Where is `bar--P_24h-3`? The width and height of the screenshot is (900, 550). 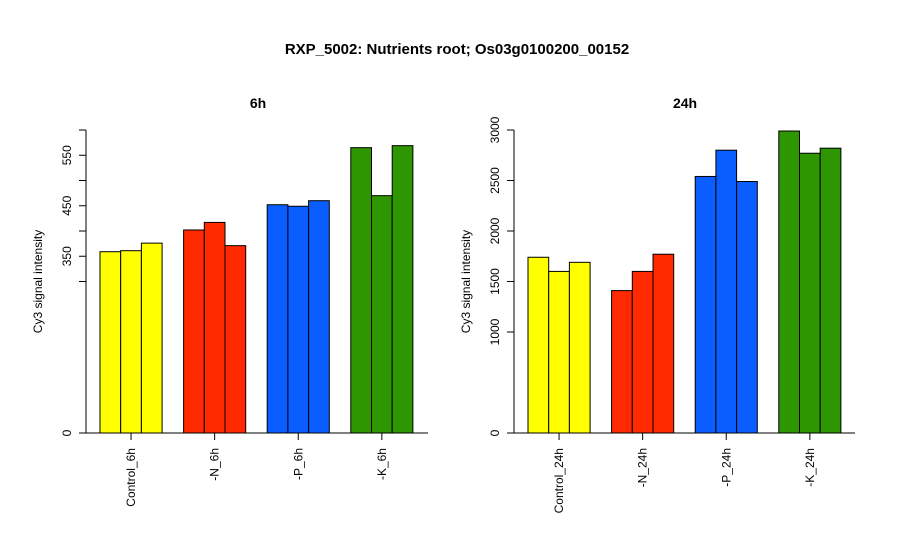 bar--P_24h-3 is located at coordinates (747, 307).